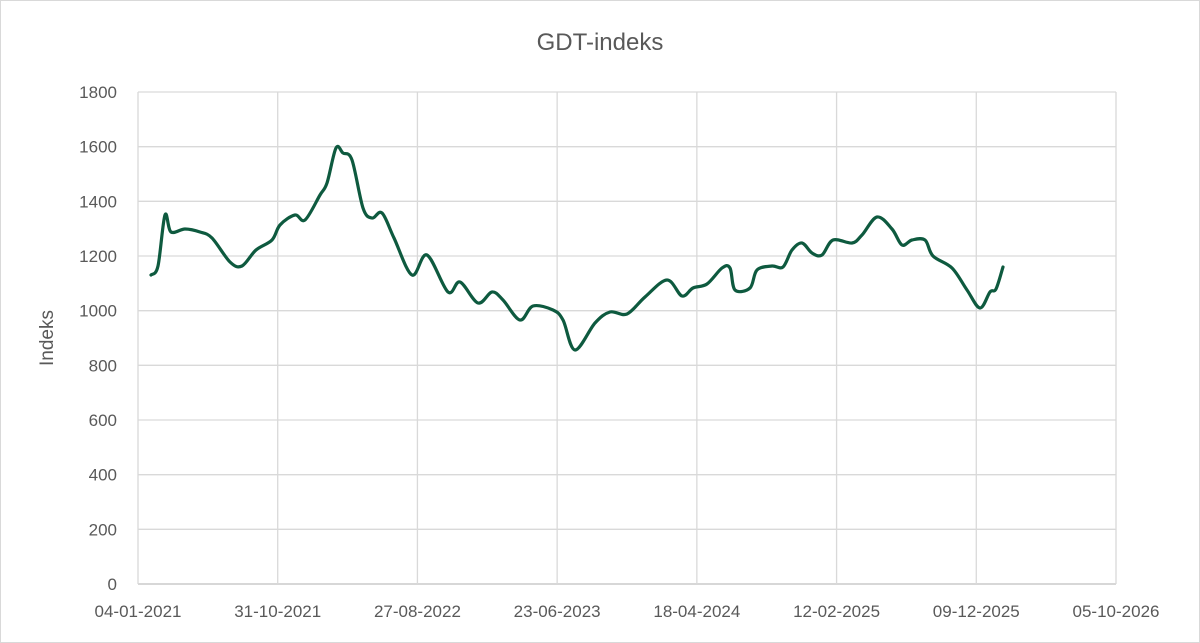  I want to click on y-tick-label: 1000, so click(98, 311).